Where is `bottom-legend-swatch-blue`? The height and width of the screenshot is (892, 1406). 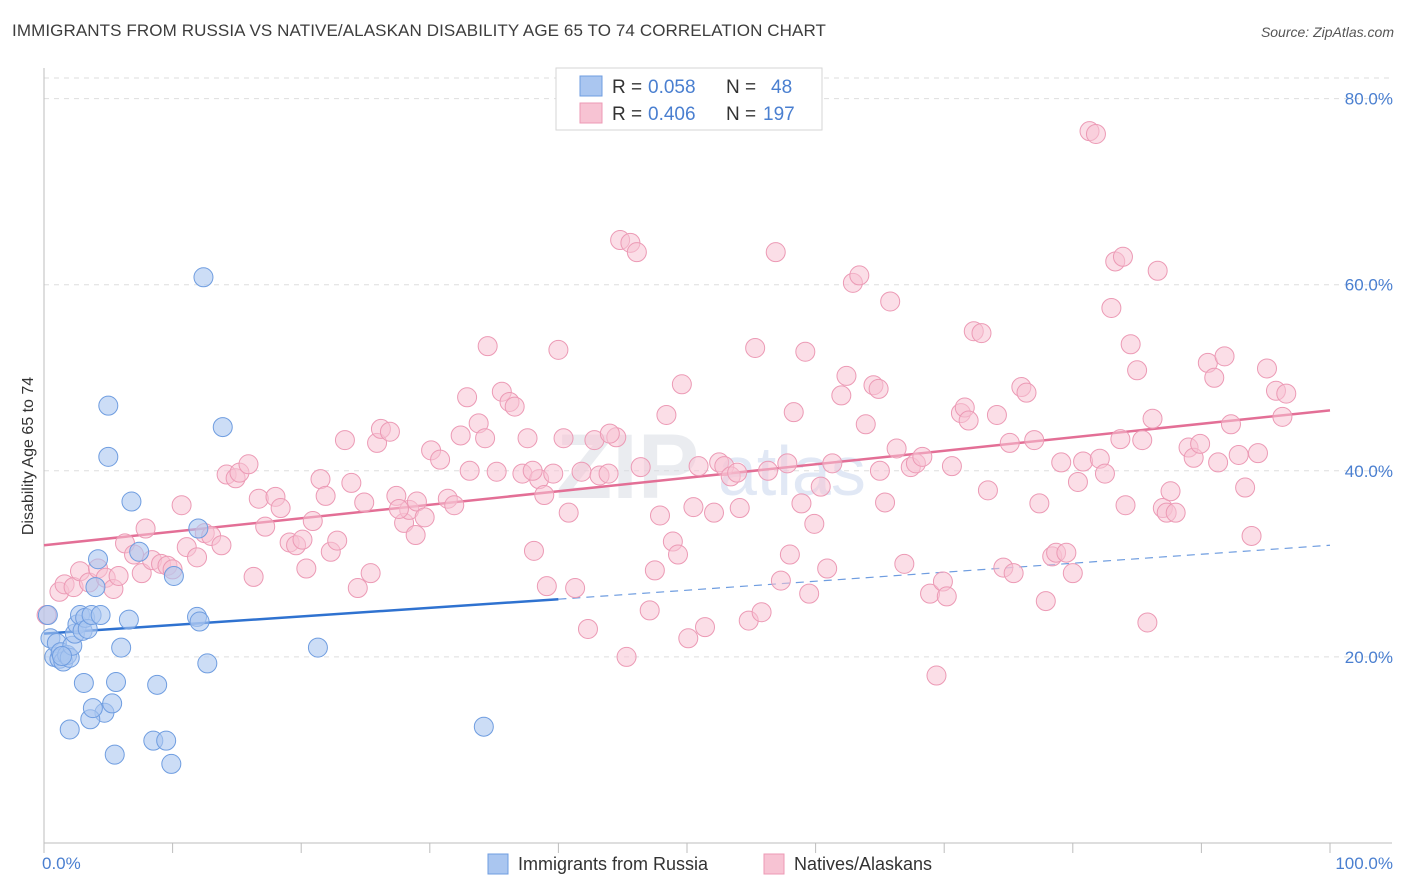
bottom-legend-swatch-blue is located at coordinates (498, 864).